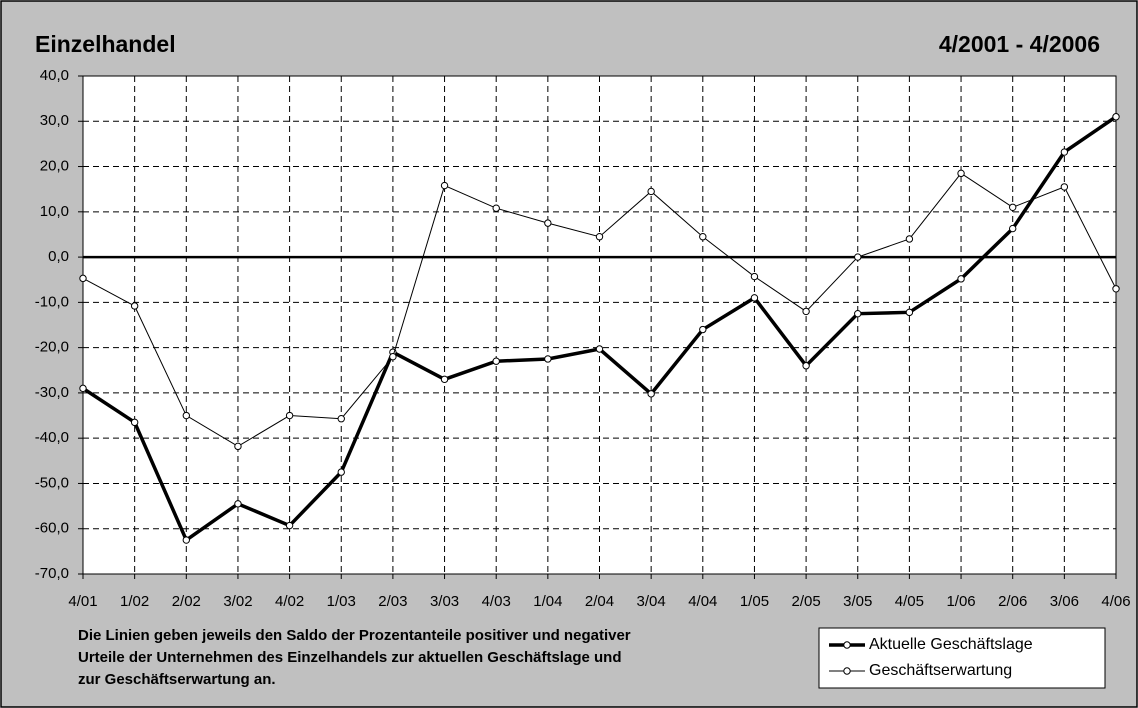 The image size is (1138, 708). What do you see at coordinates (547, 601) in the screenshot?
I see `x-tick-label: 1/04` at bounding box center [547, 601].